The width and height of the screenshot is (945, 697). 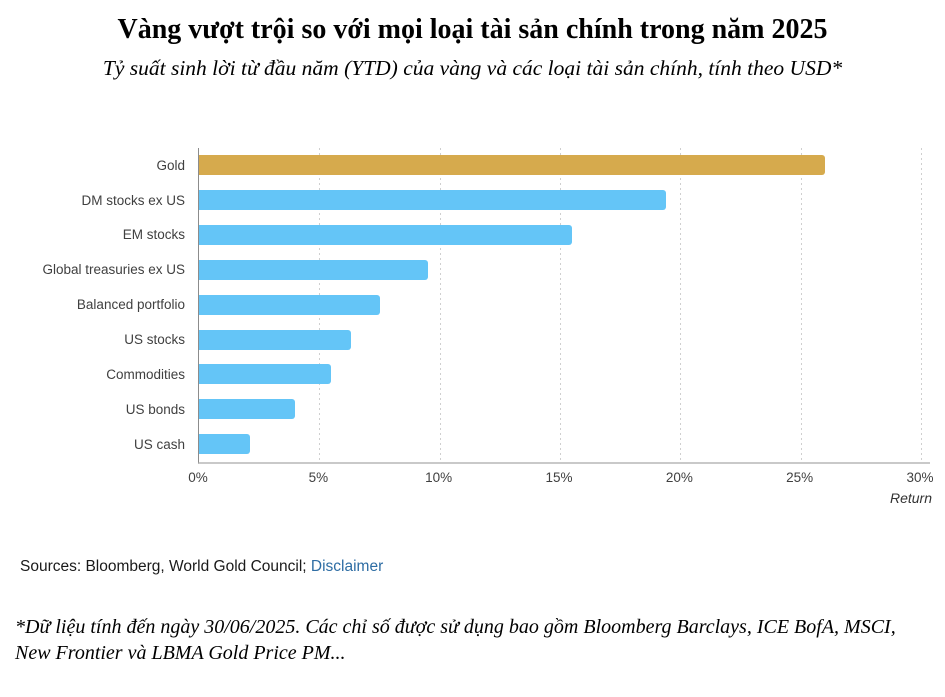 I want to click on sources-text: Sources: Bloomberg, World Gold Council;, so click(x=165, y=566).